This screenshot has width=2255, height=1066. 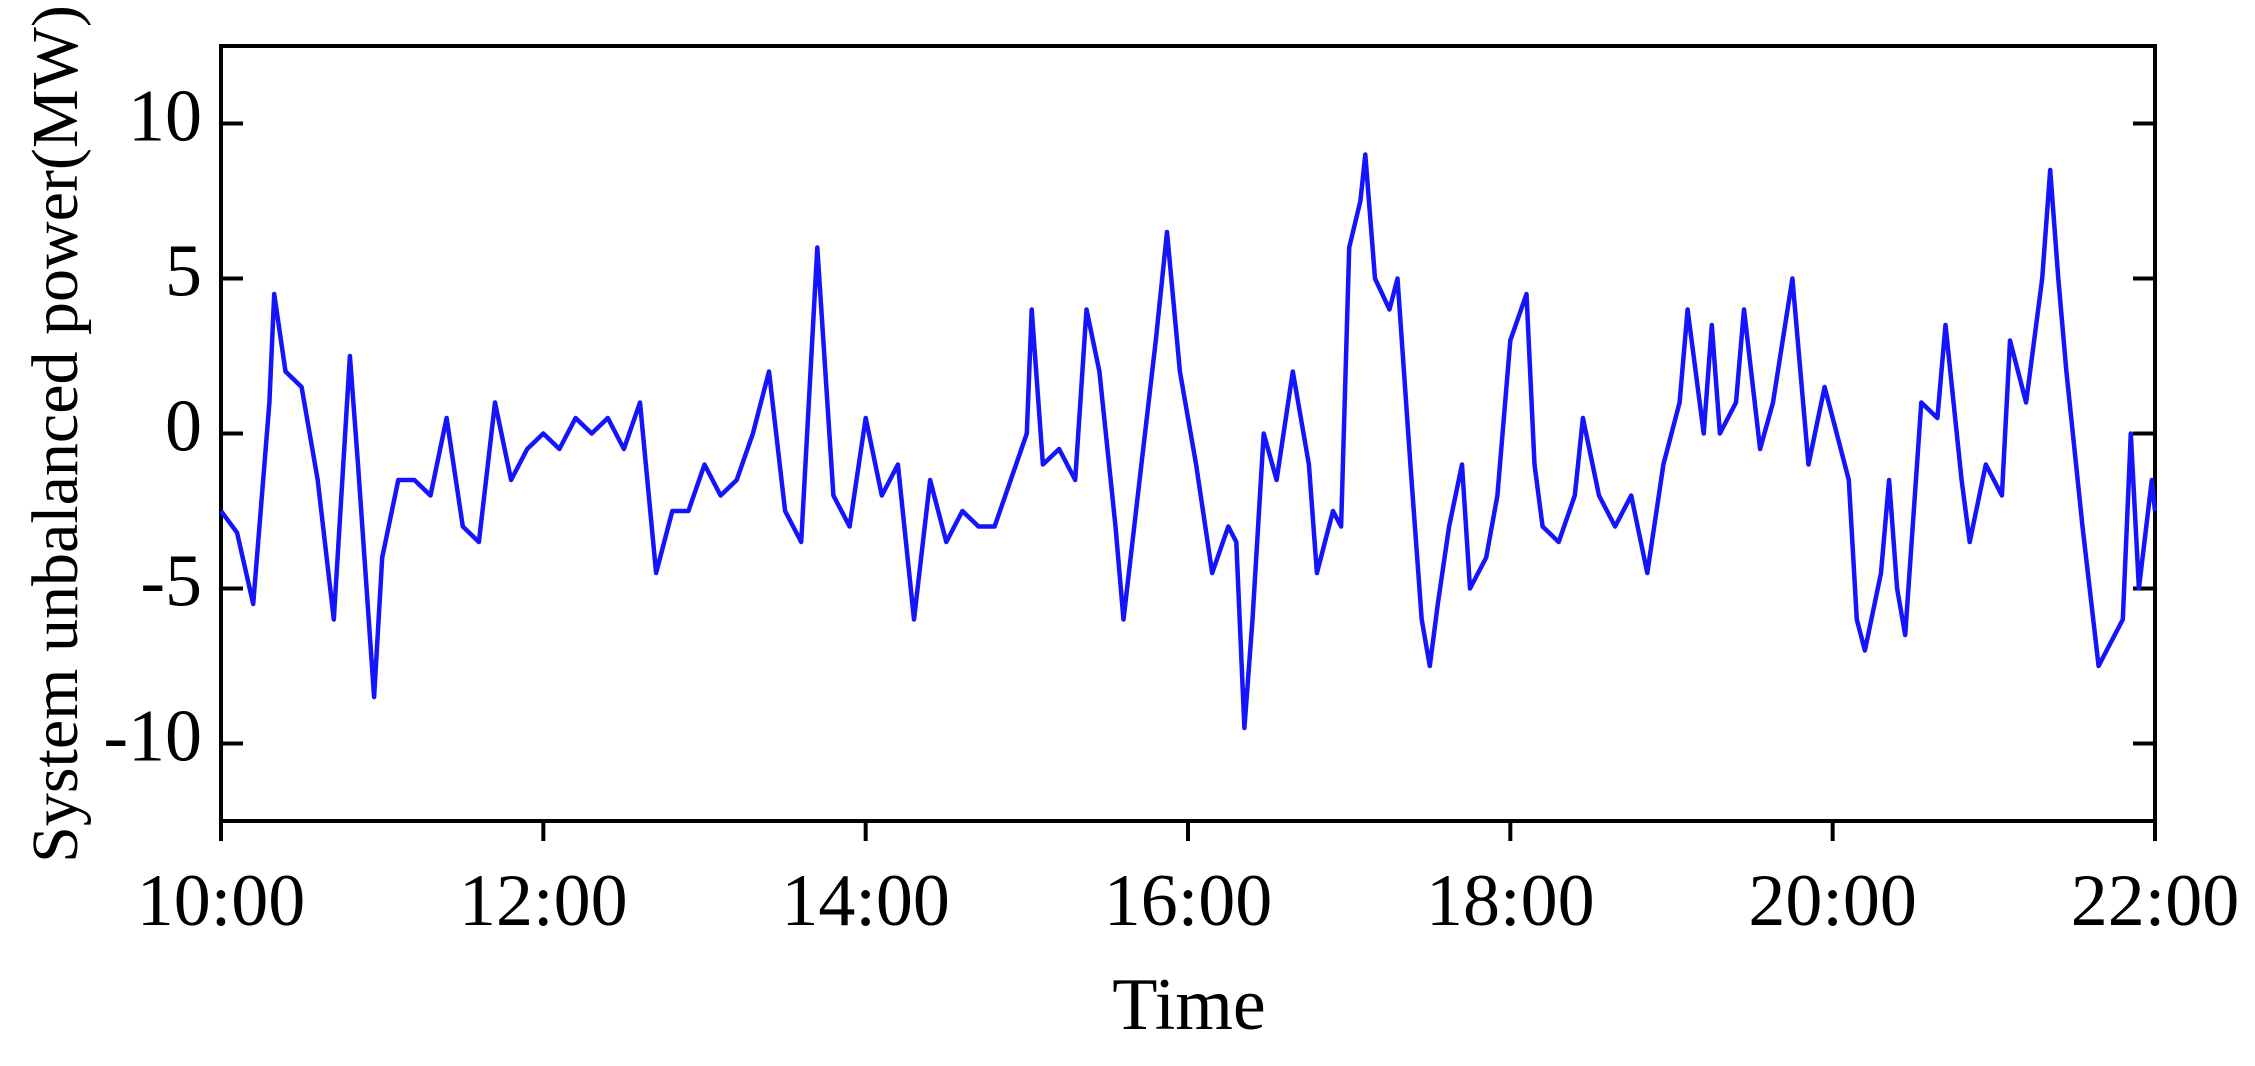 What do you see at coordinates (55, 434) in the screenshot?
I see `y-axis-label: System unbalanced power(MW)` at bounding box center [55, 434].